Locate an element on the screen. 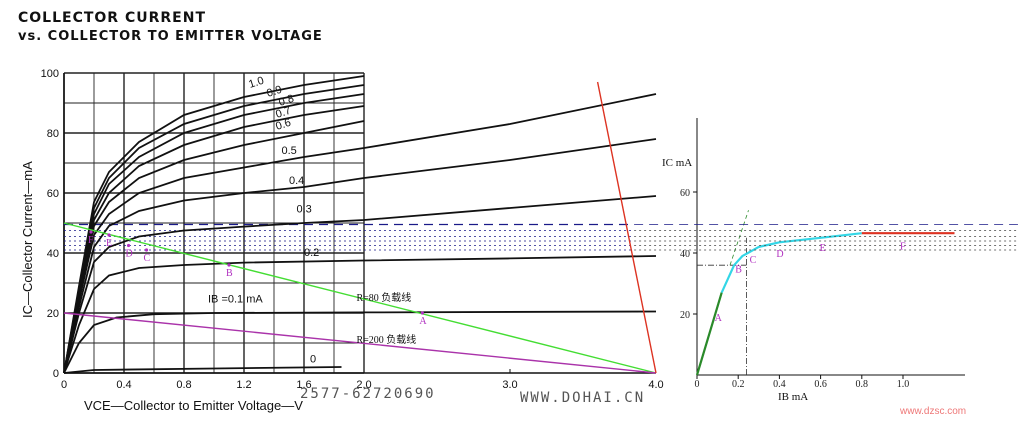 Image resolution: width=1024 pixels, height=424 pixels. op-point-E is located at coordinates (109, 235).